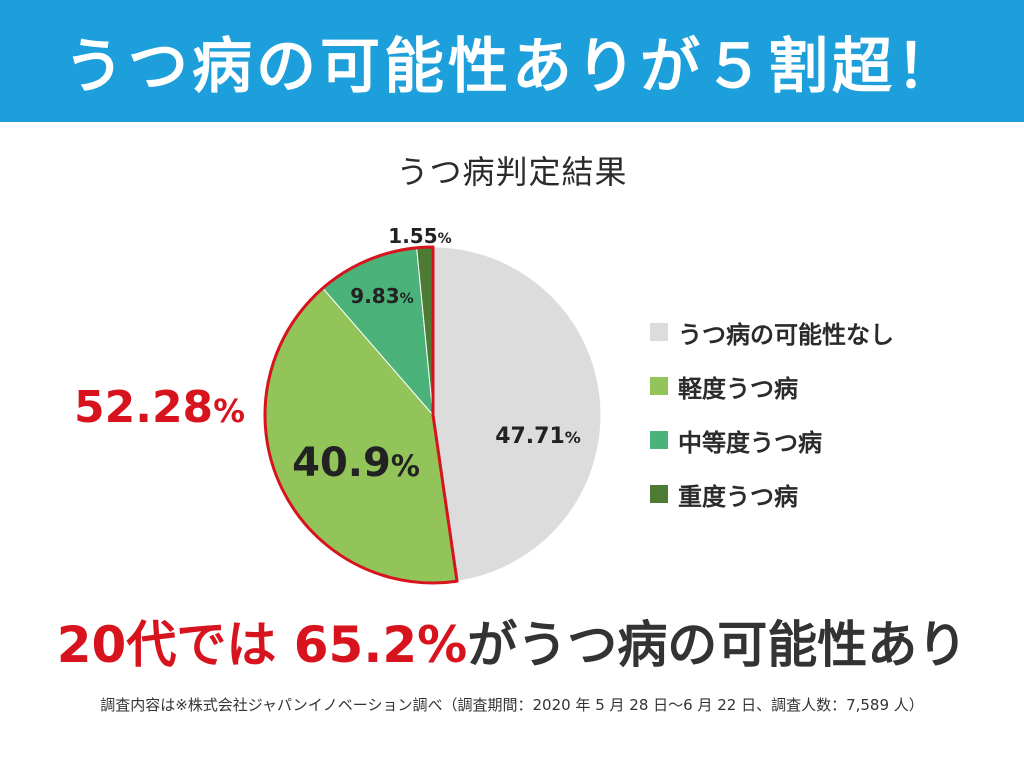  I want to click on pie-slice-none, so click(517, 414).